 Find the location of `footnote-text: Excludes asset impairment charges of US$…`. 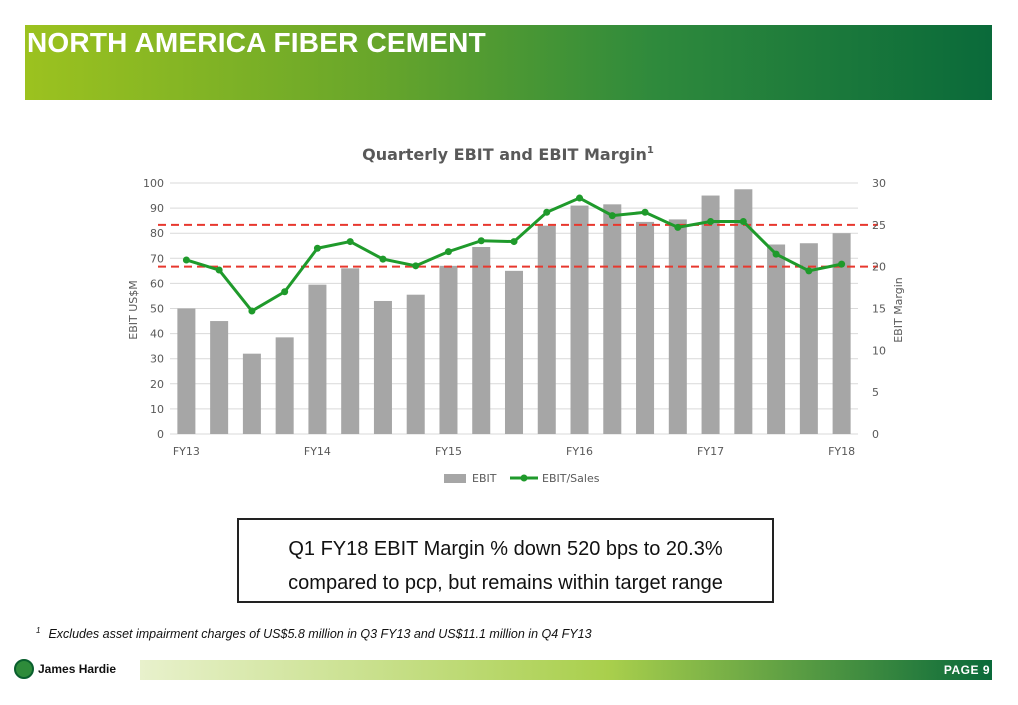

footnote-text: Excludes asset impairment charges of US$… is located at coordinates (320, 634).